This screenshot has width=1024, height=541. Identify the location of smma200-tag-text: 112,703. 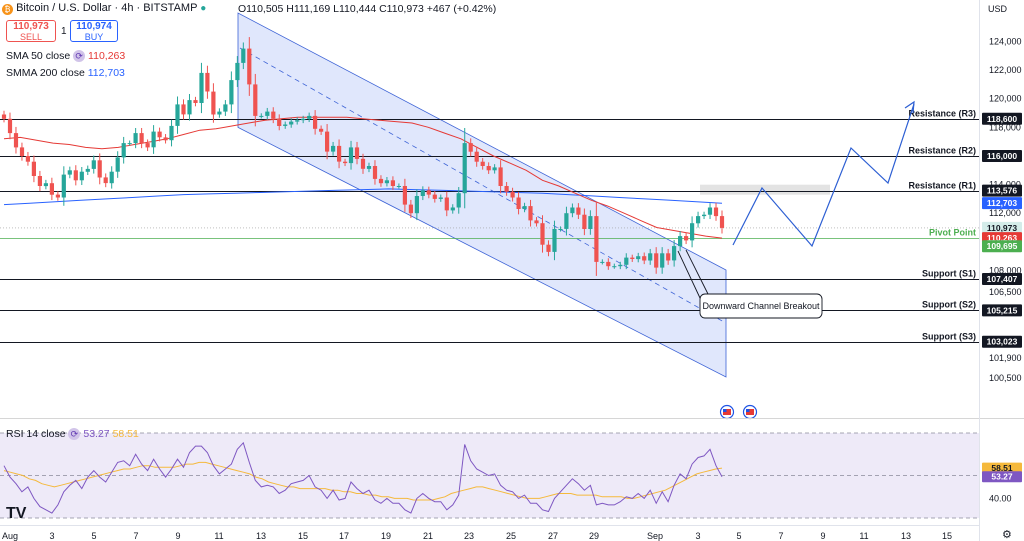
(1002, 203).